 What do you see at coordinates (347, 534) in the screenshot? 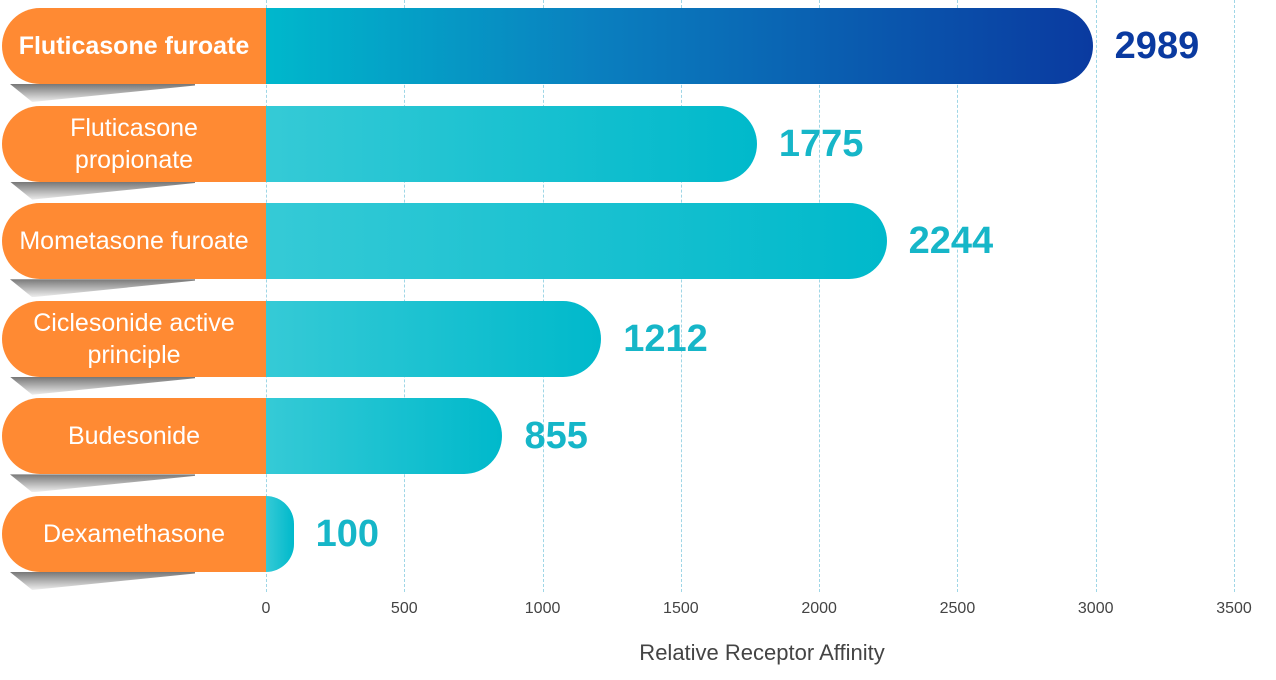
I see `value-label: 100` at bounding box center [347, 534].